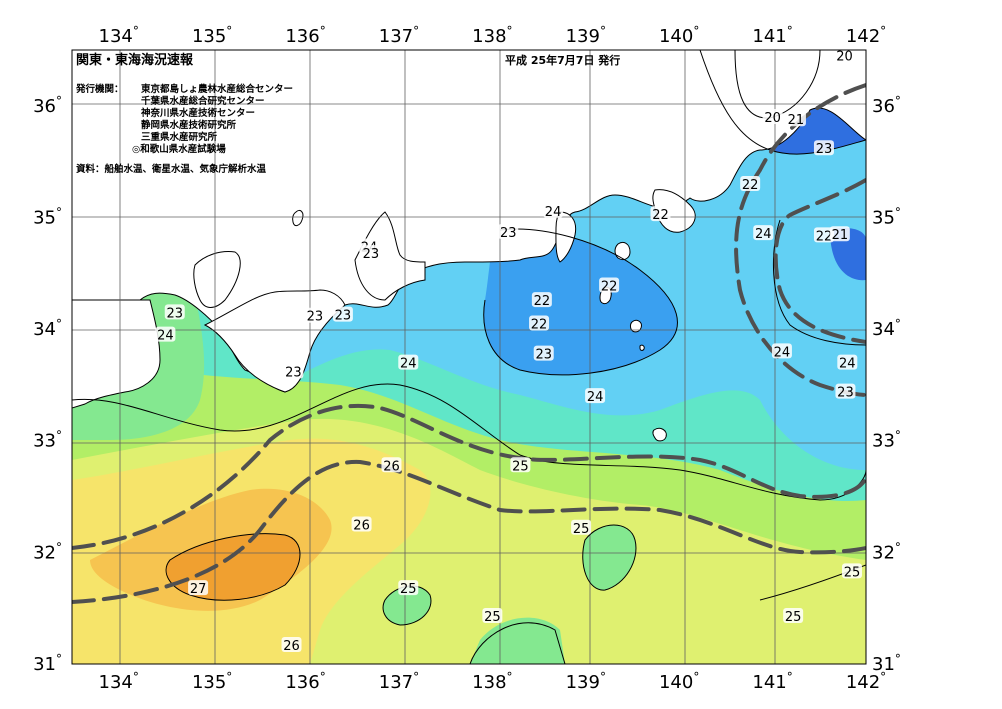  What do you see at coordinates (886, 663) in the screenshot?
I see `lat-tick-right-31: 31°` at bounding box center [886, 663].